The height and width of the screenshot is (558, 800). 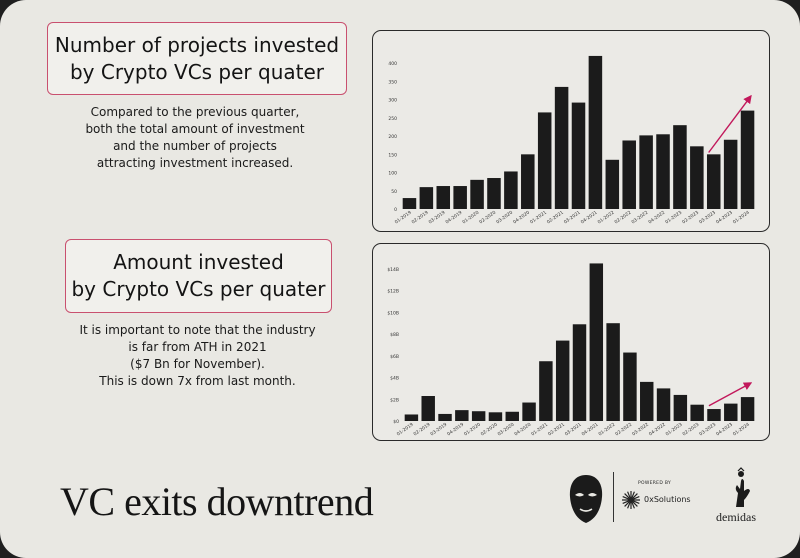 I want to click on amount-xtick-label: 03-2020, so click(x=506, y=430).